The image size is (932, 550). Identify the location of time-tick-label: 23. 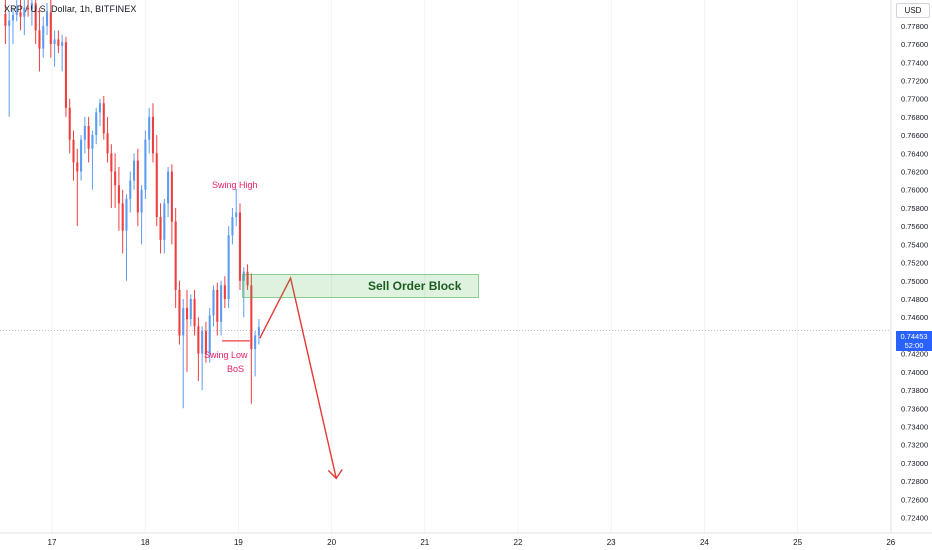
(611, 542).